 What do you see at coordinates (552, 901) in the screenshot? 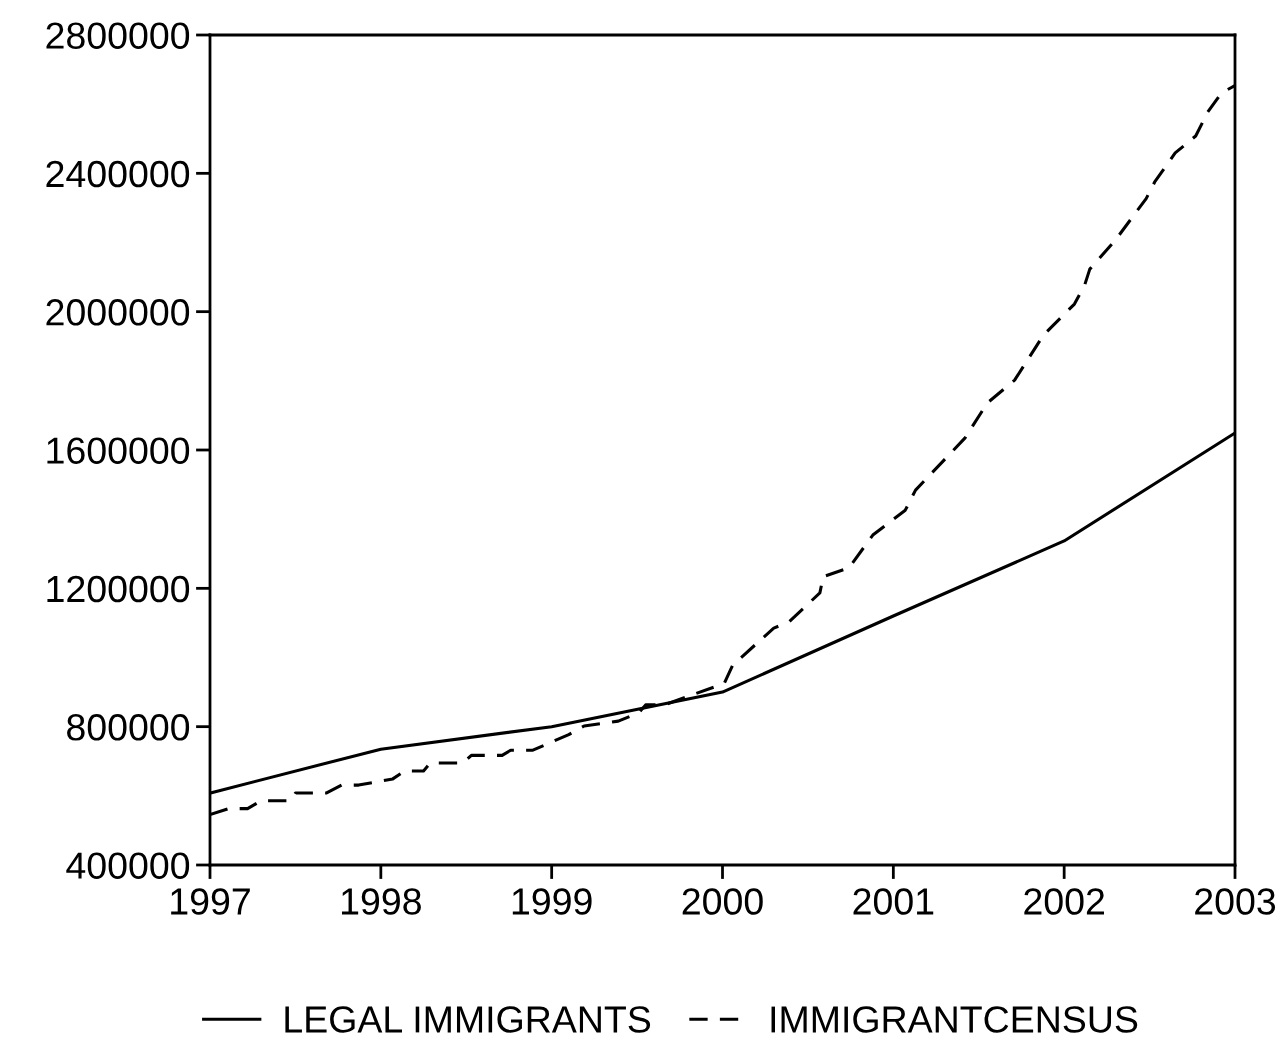
I see `x-tick-label: 1999` at bounding box center [552, 901].